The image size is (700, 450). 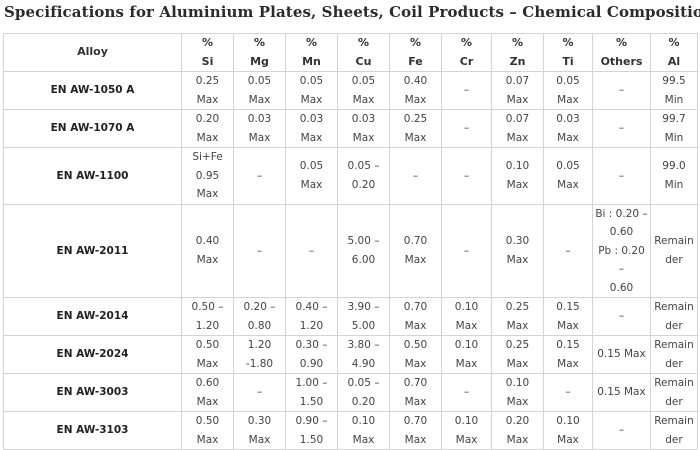 What do you see at coordinates (92, 392) in the screenshot?
I see `alloy-name-cell: EN AW-3003` at bounding box center [92, 392].